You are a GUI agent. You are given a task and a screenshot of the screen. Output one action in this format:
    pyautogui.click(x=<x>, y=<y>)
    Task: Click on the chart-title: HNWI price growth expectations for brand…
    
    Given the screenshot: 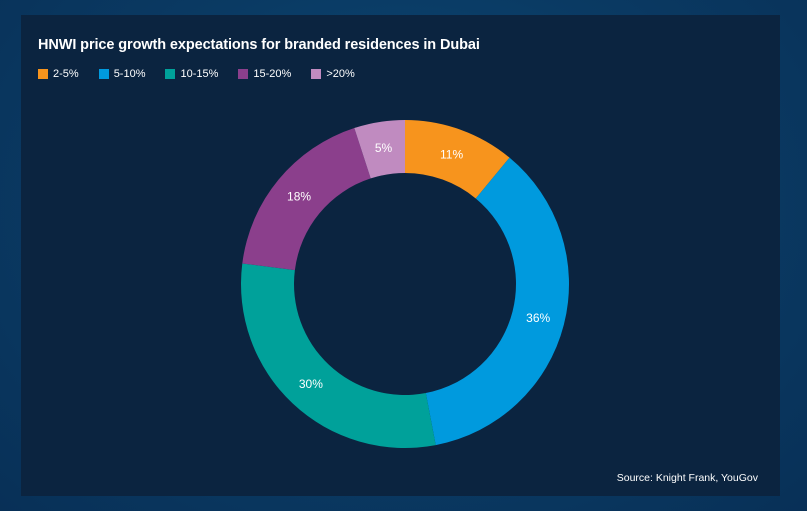 What is the action you would take?
    pyautogui.click(x=259, y=45)
    